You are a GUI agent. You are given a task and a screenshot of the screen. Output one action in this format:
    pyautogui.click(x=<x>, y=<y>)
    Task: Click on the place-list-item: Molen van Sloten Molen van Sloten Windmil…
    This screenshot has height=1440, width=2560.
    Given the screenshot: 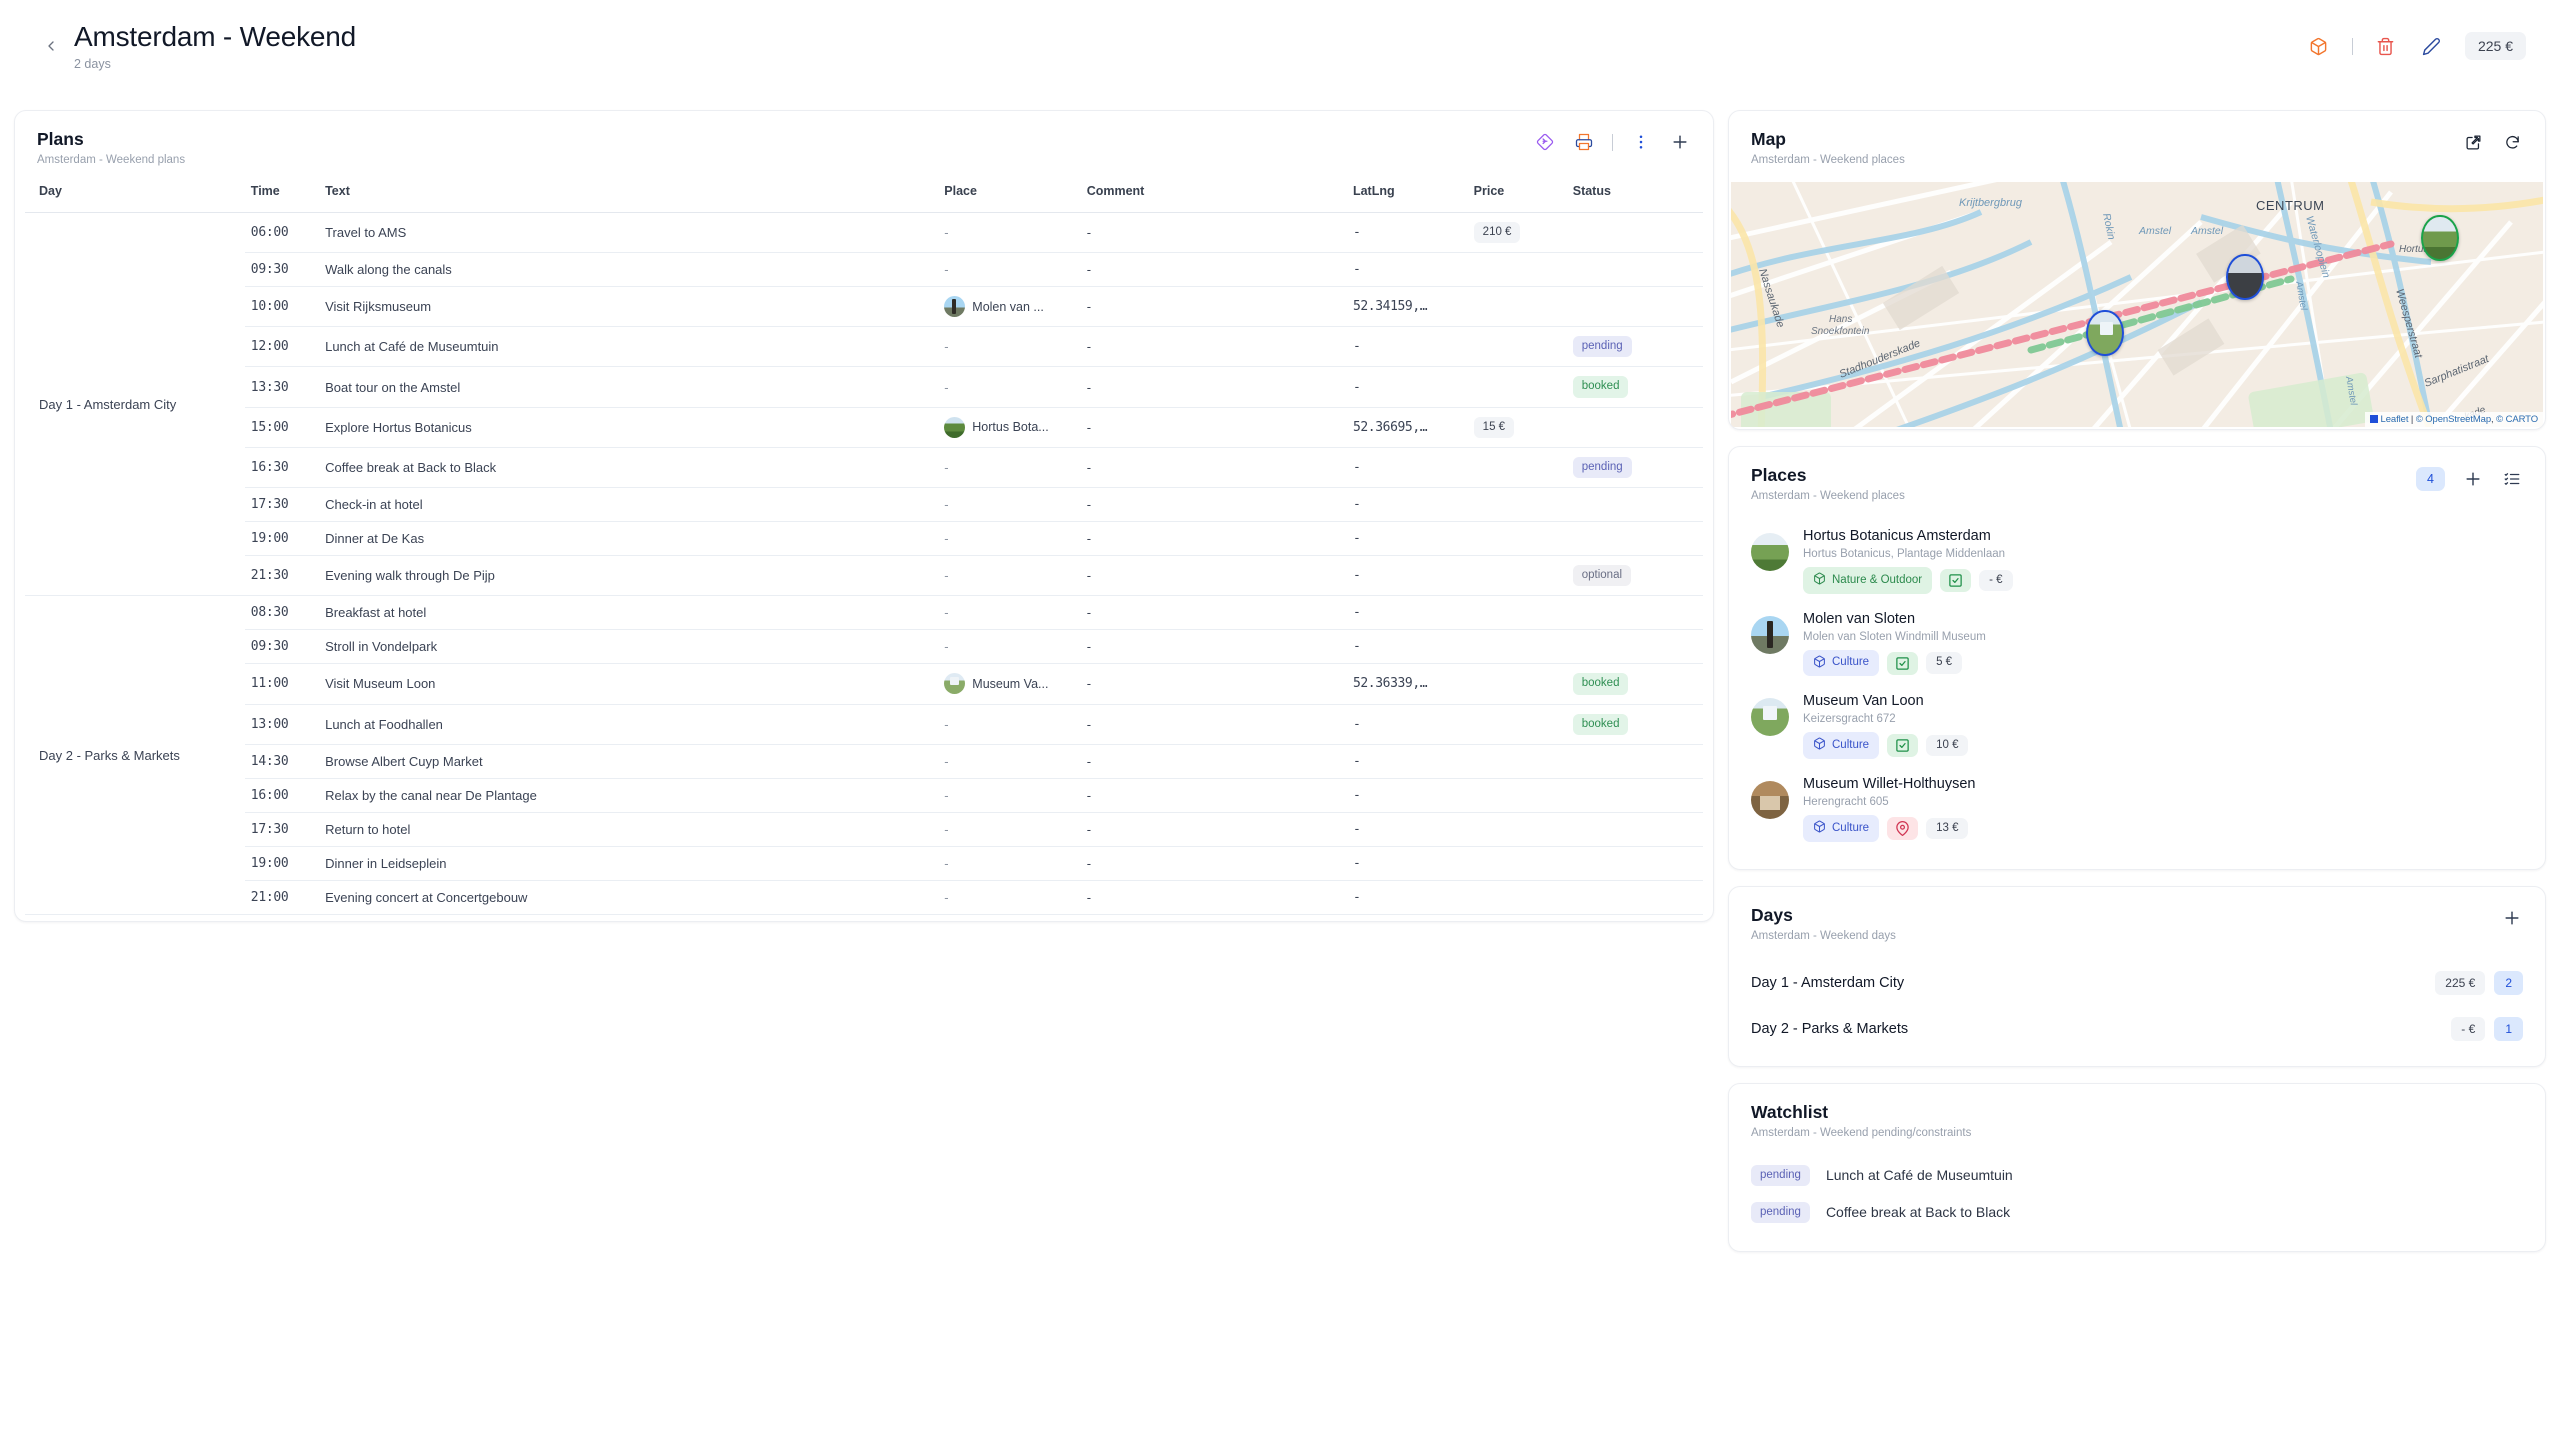 What is the action you would take?
    pyautogui.click(x=2137, y=644)
    